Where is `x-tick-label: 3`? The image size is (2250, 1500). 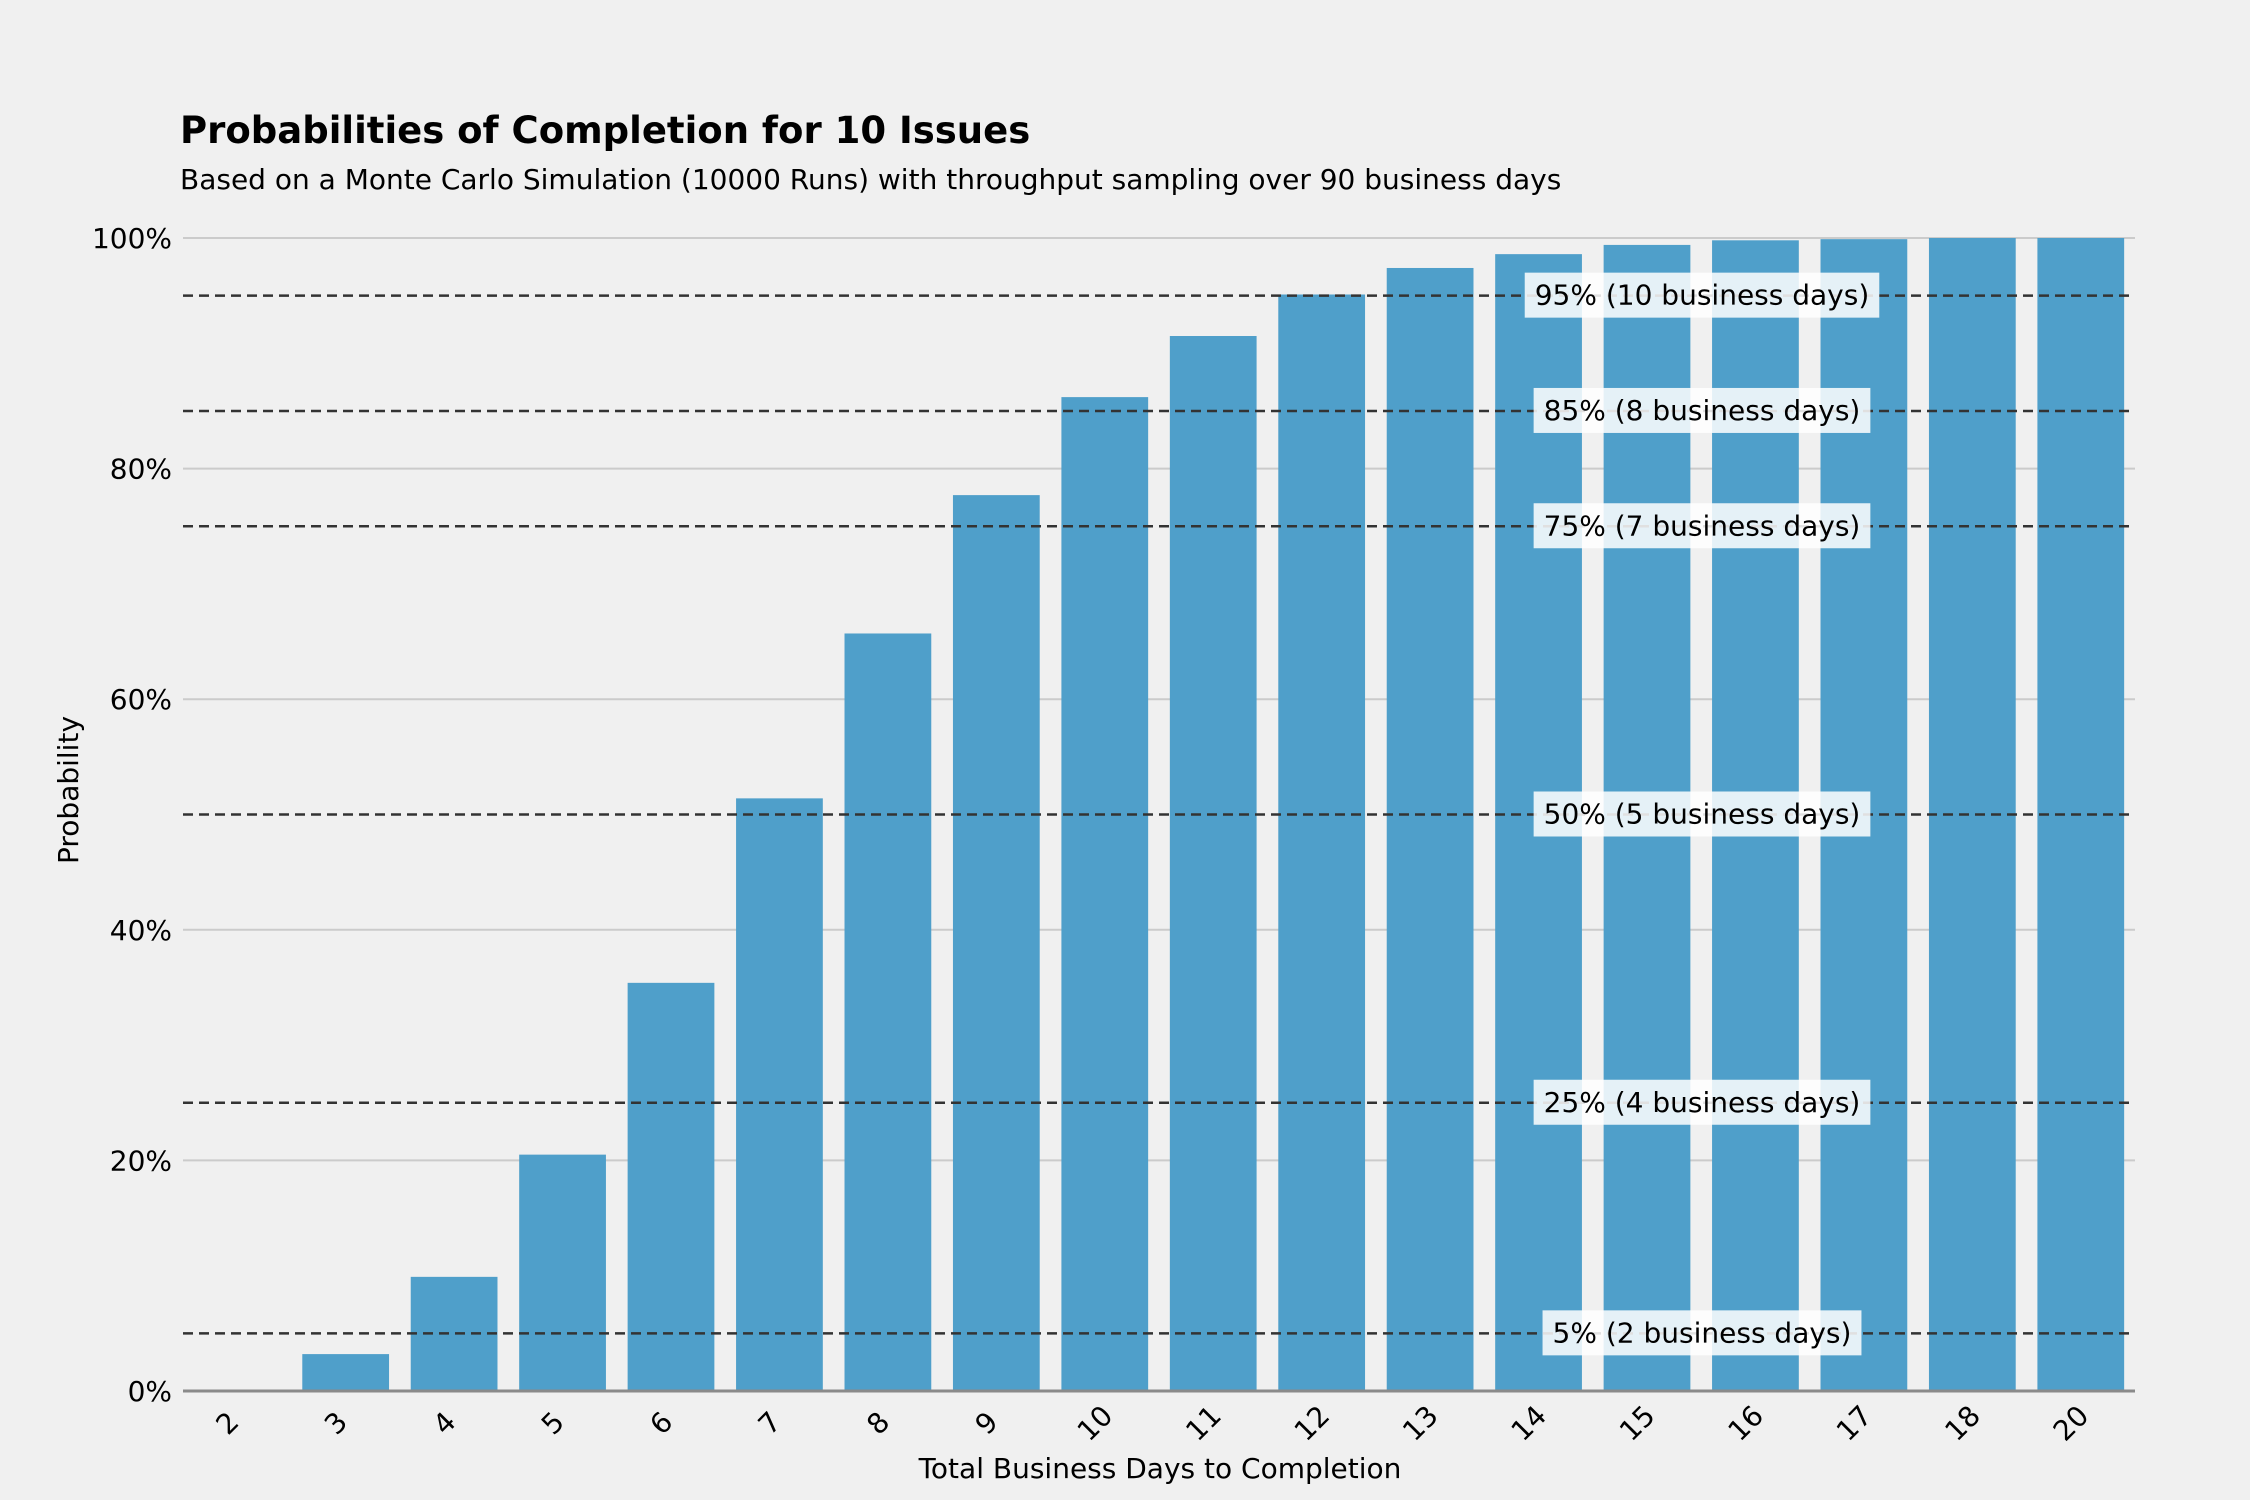 x-tick-label: 3 is located at coordinates (336, 1423).